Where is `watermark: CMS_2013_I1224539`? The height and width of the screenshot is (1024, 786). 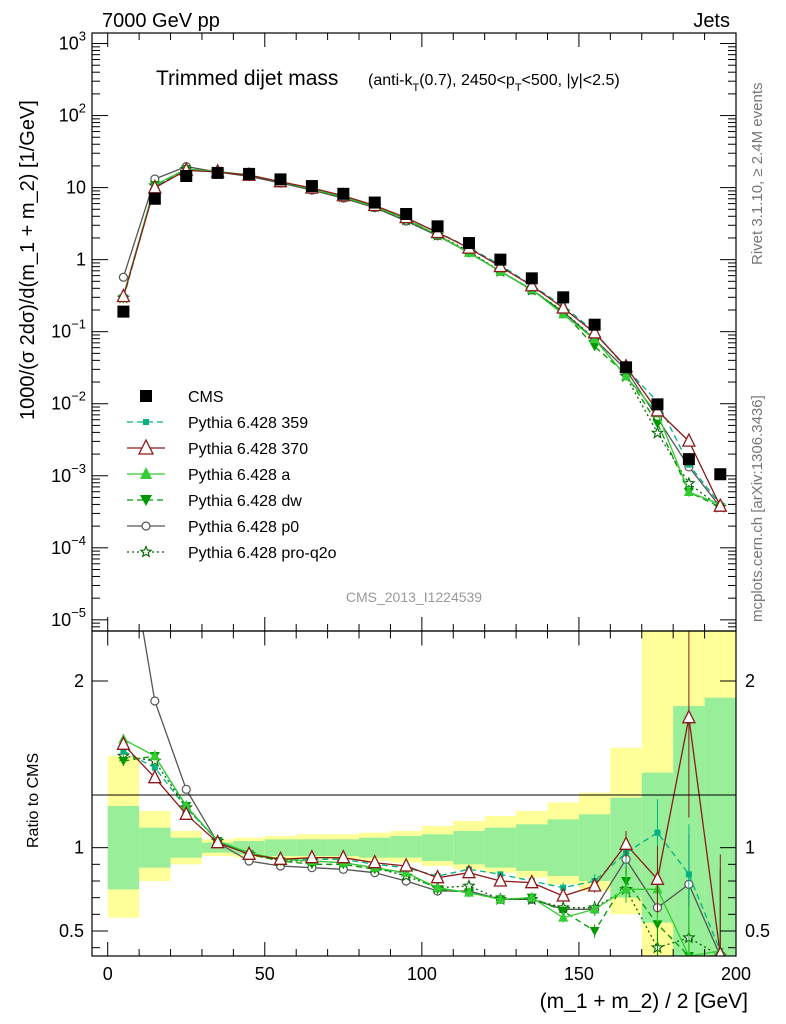 watermark: CMS_2013_I1224539 is located at coordinates (414, 597).